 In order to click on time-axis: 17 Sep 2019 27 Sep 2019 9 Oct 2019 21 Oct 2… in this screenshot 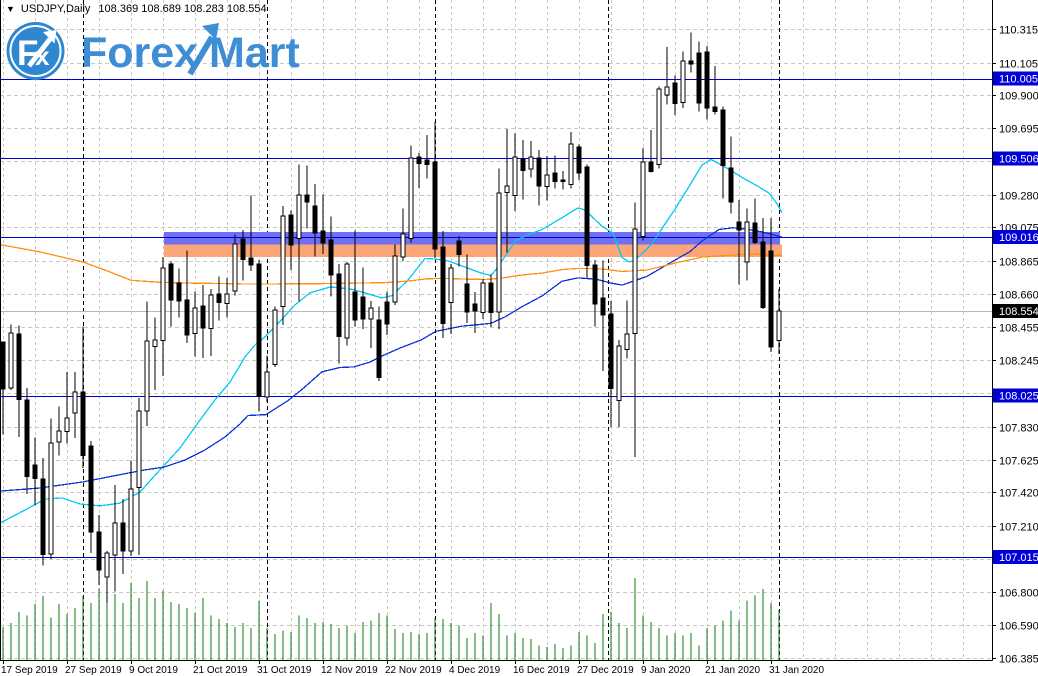, I will do `click(412, 668)`.